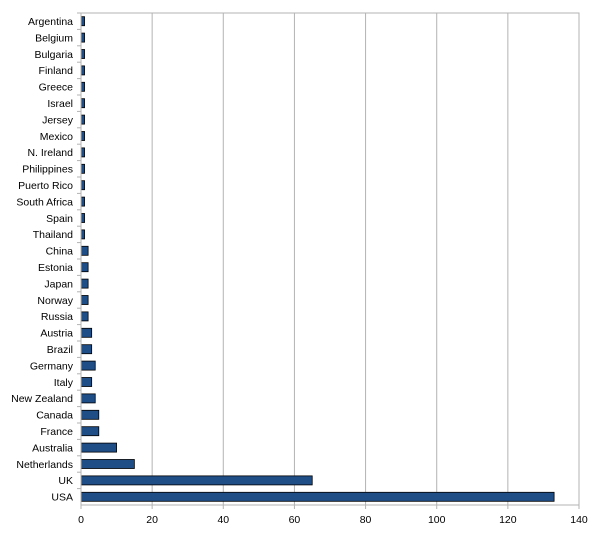  What do you see at coordinates (44, 202) in the screenshot?
I see `category-label: South Africa` at bounding box center [44, 202].